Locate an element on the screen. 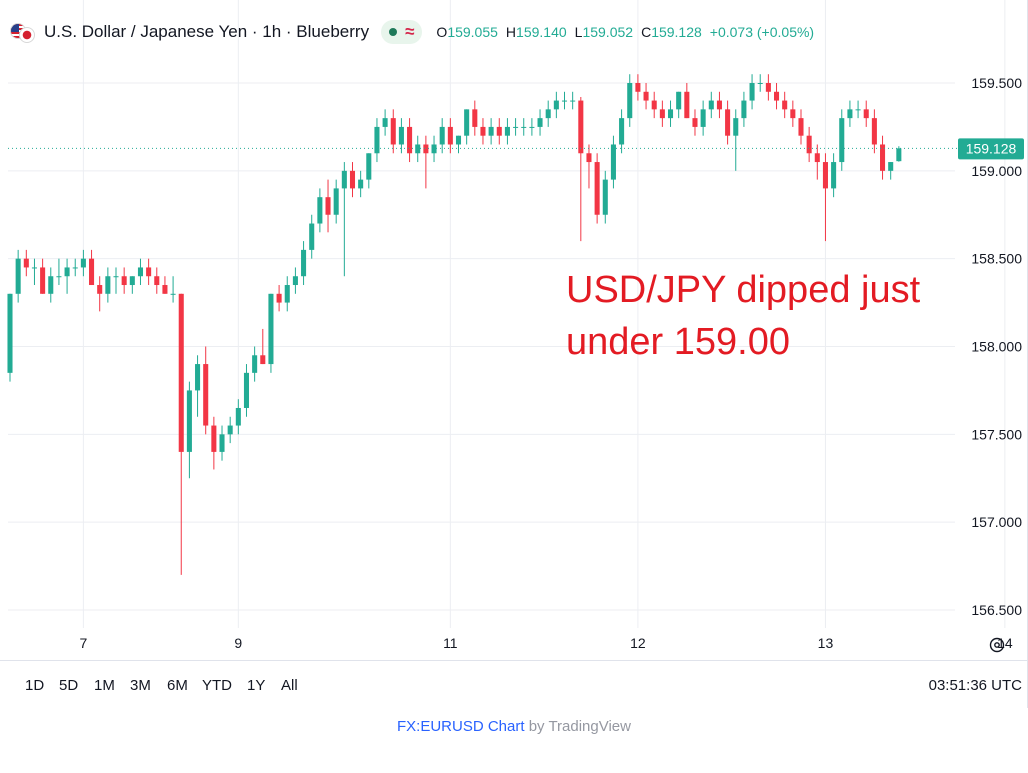  range-all-button: All is located at coordinates (289, 685).